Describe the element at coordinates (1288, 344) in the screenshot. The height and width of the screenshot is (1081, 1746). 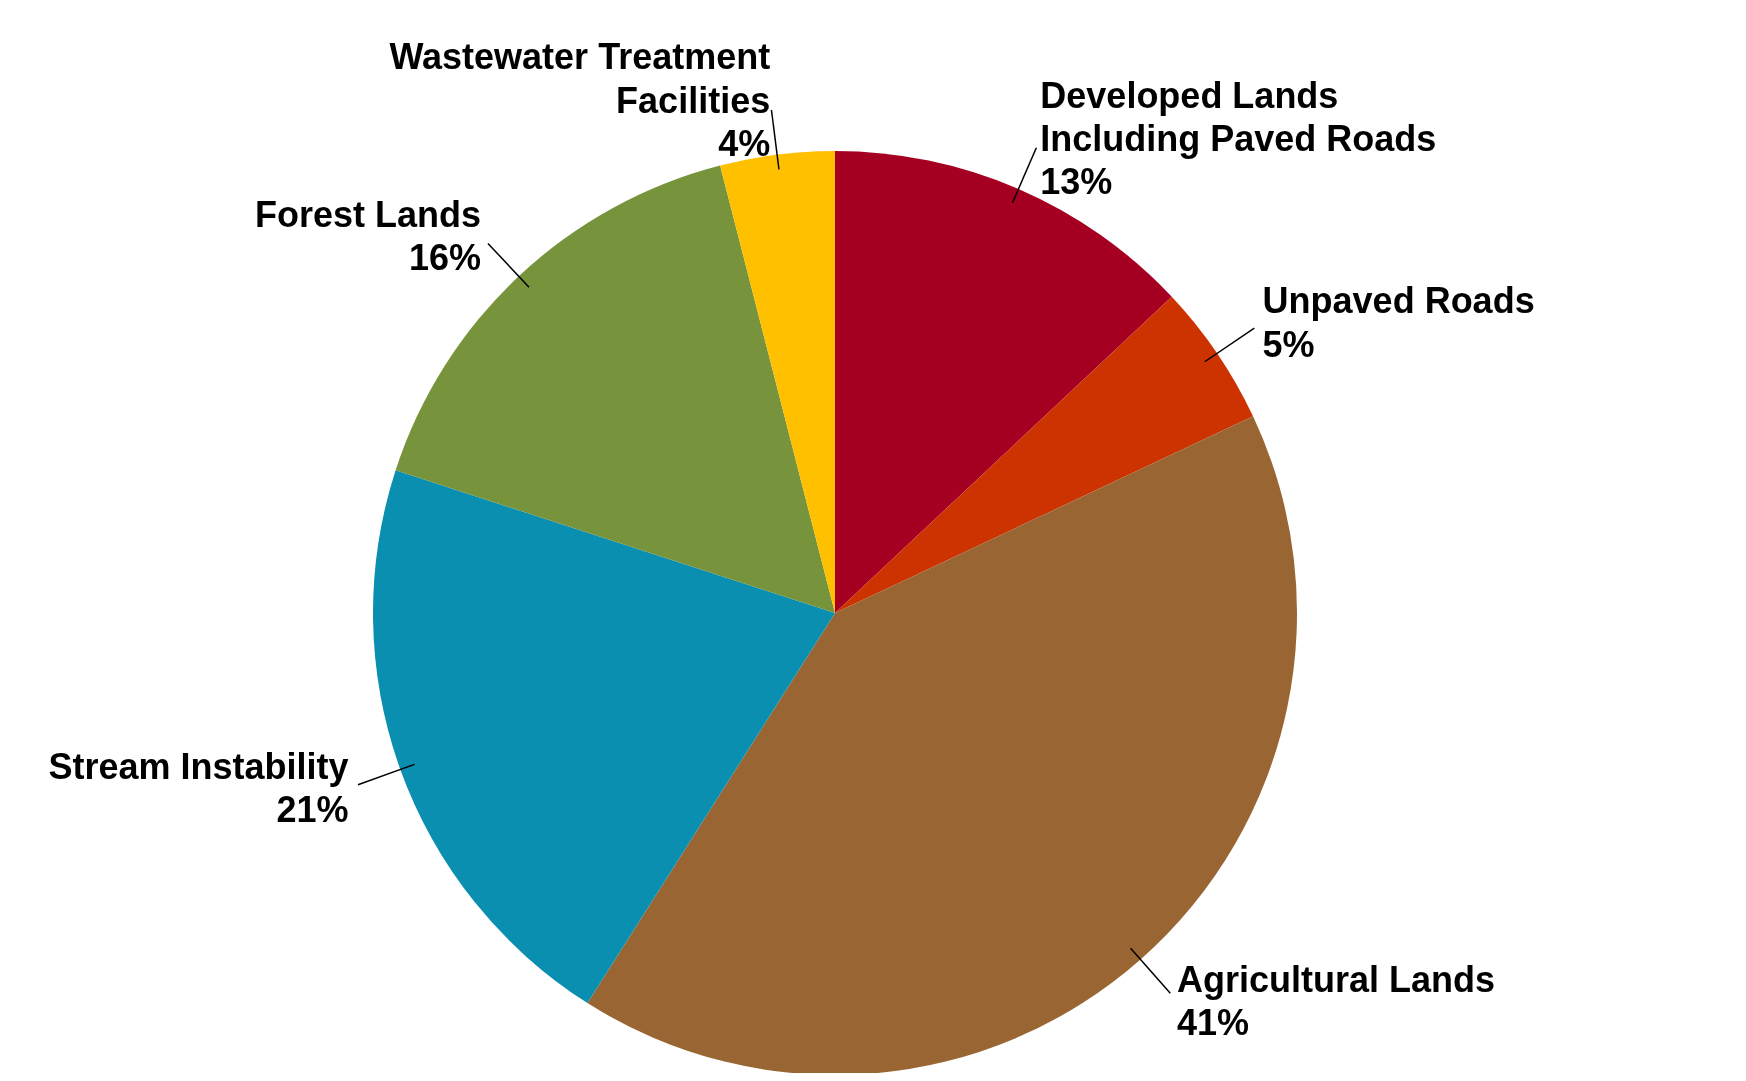
I see `data-label: 5%` at that location.